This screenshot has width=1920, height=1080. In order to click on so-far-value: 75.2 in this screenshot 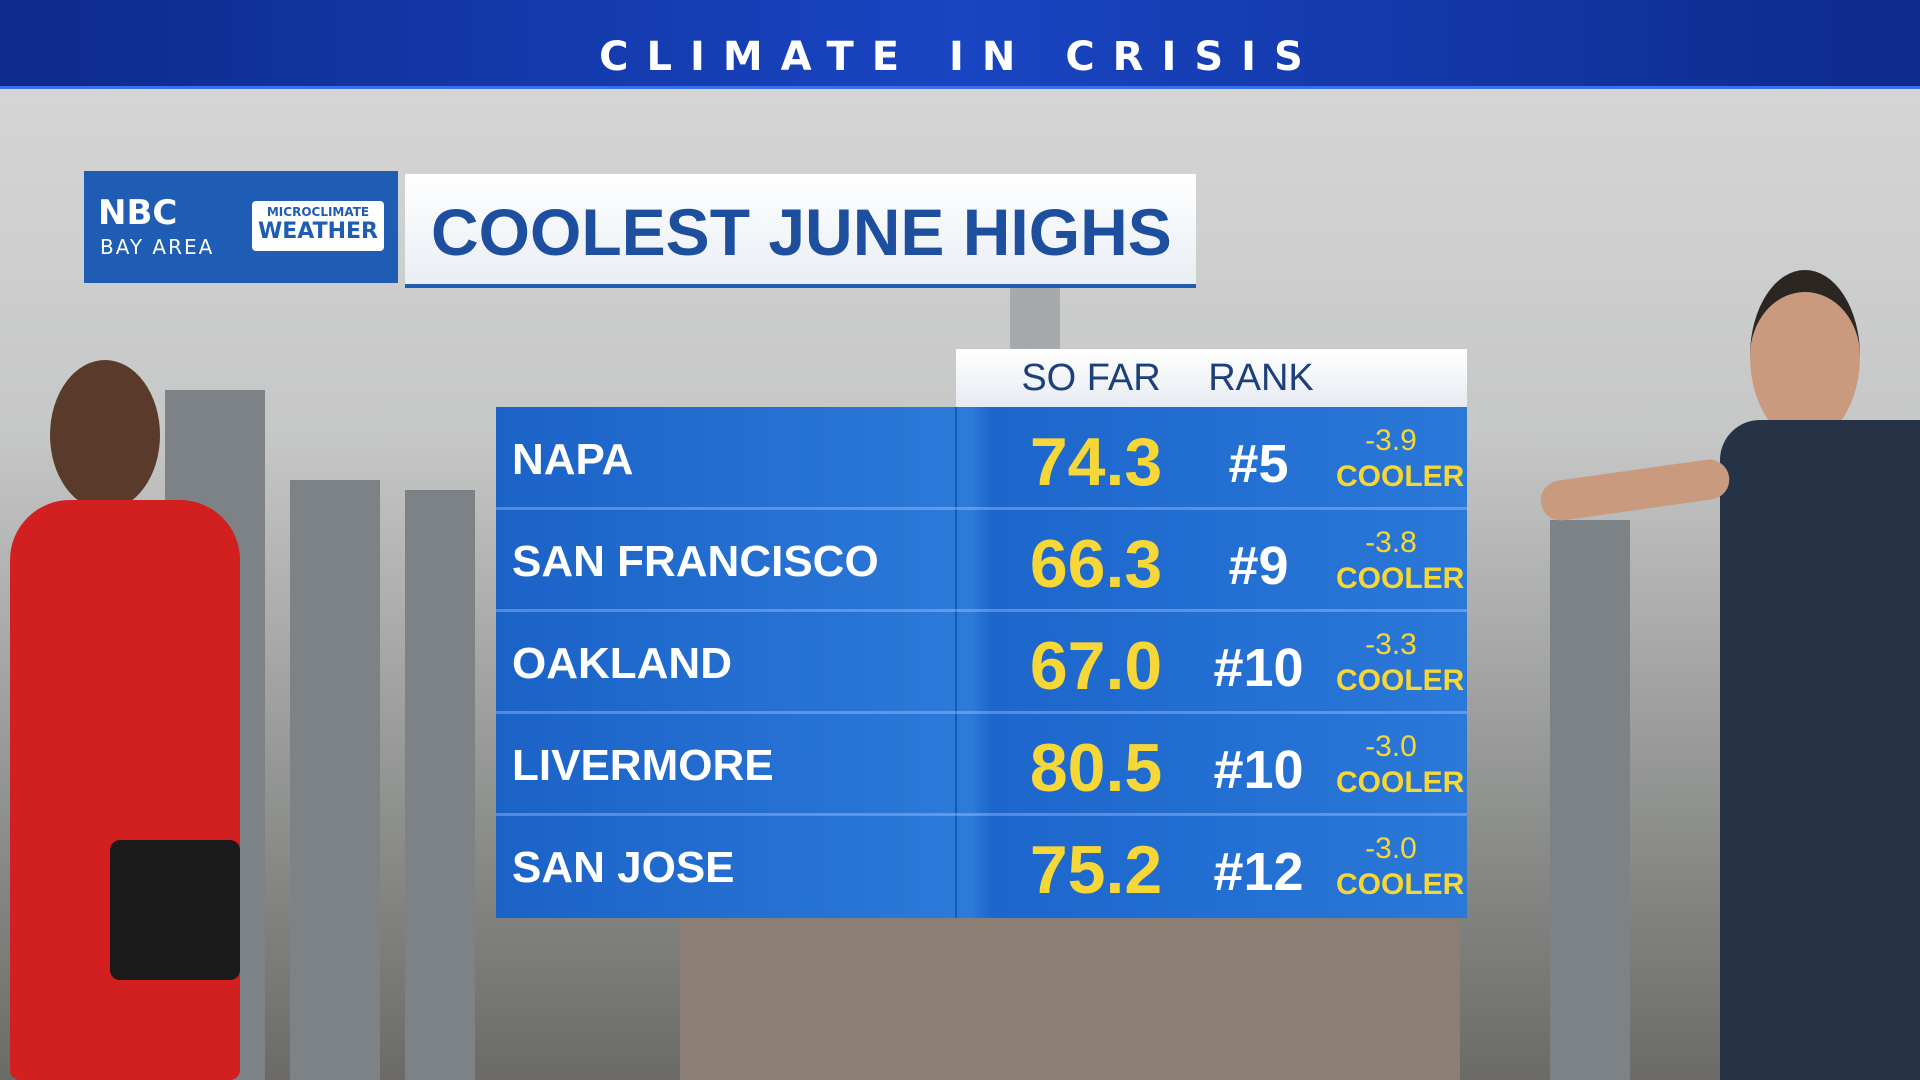, I will do `click(1096, 870)`.